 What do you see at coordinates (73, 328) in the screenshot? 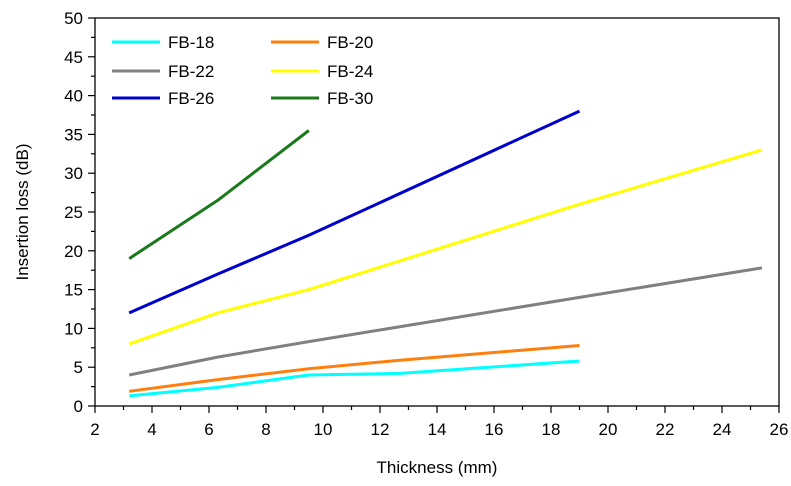
I see `y-tick-label: 10` at bounding box center [73, 328].